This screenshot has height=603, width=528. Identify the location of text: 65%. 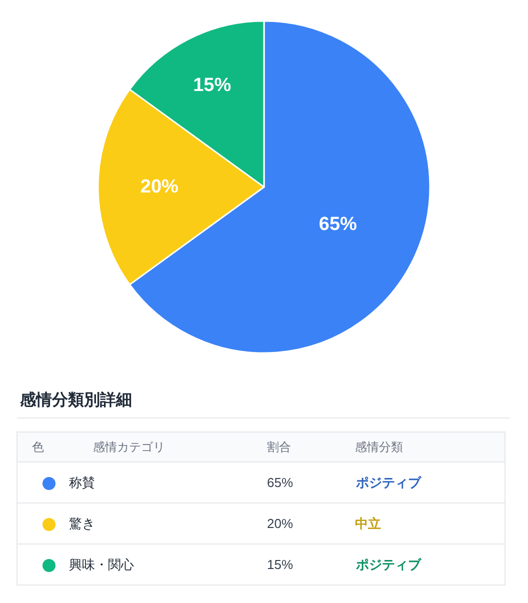
(280, 482).